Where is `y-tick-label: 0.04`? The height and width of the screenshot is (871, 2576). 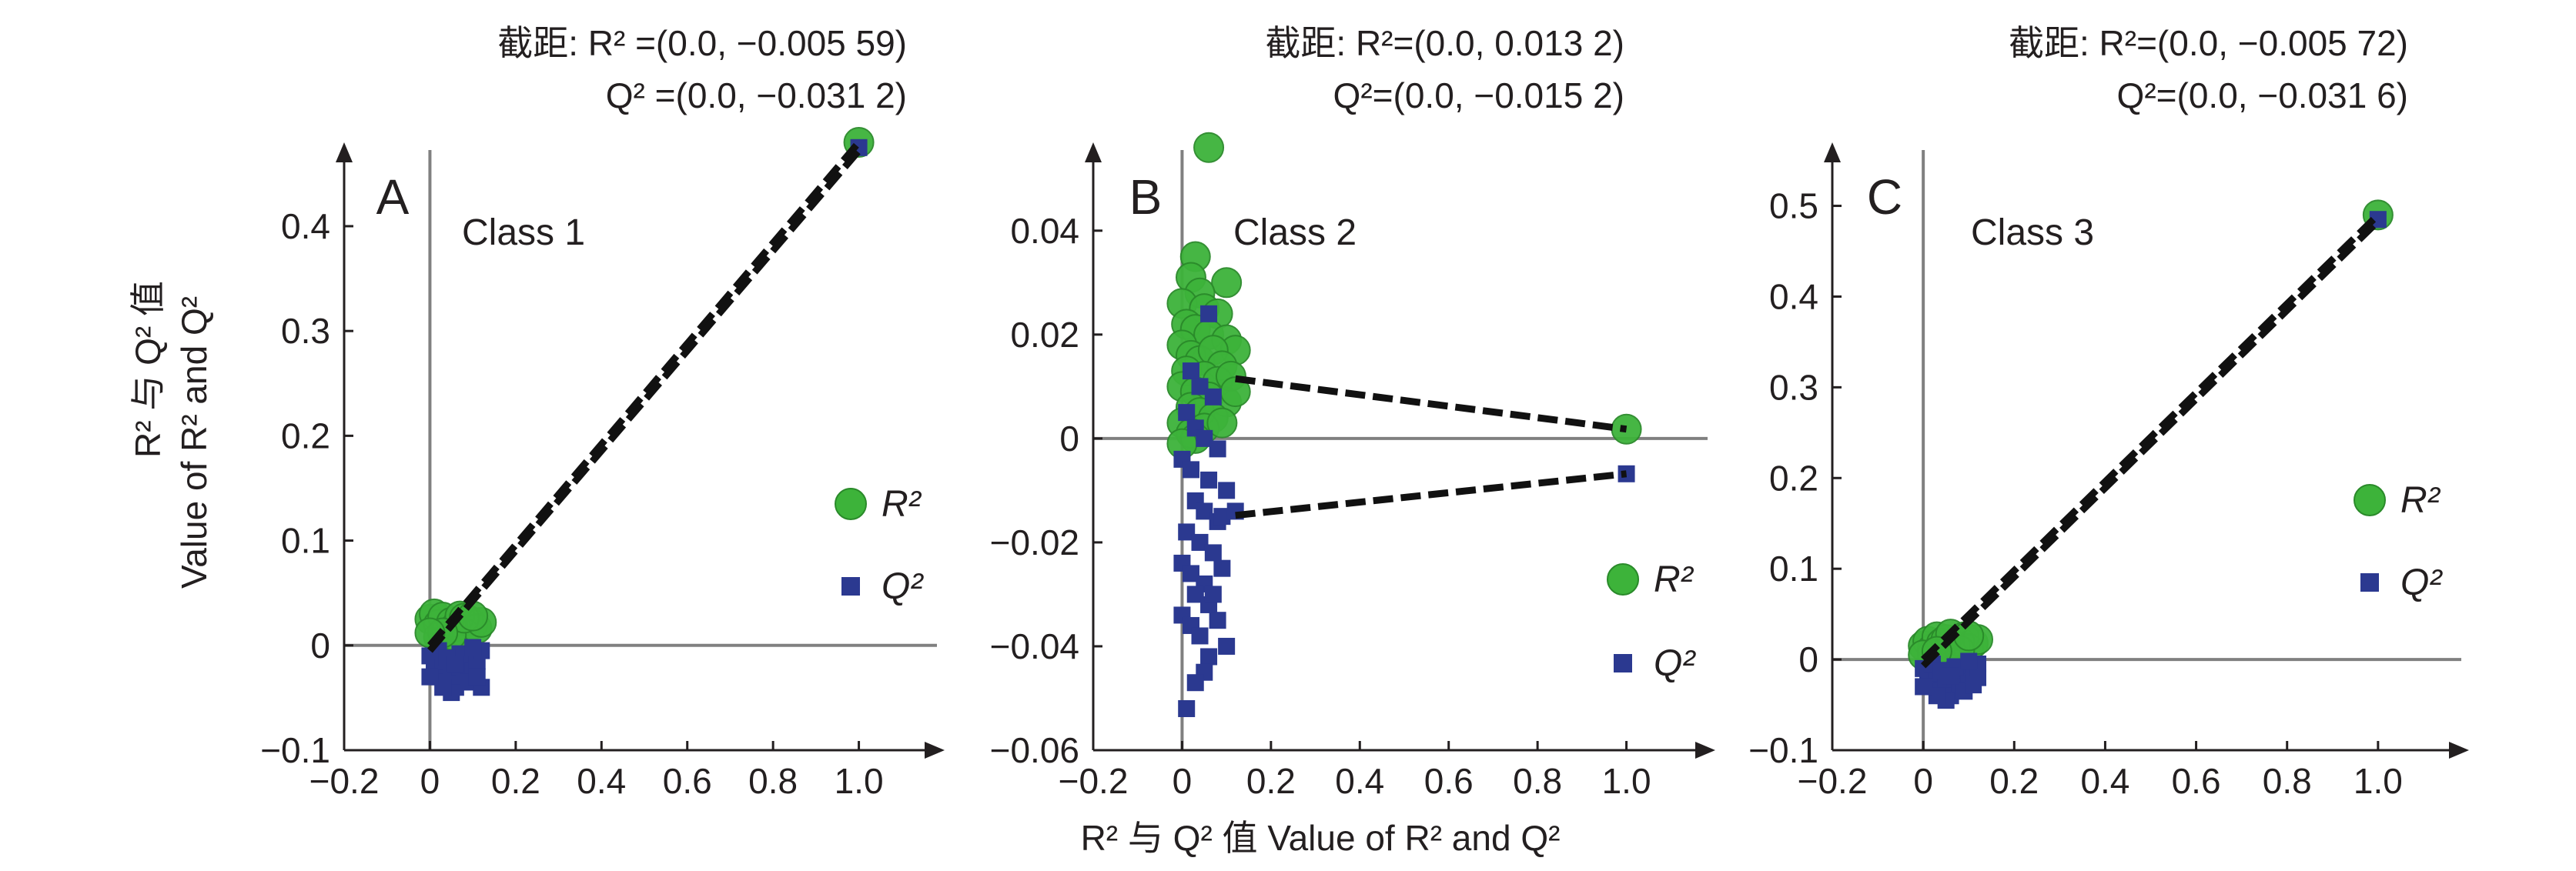 y-tick-label: 0.04 is located at coordinates (1044, 231).